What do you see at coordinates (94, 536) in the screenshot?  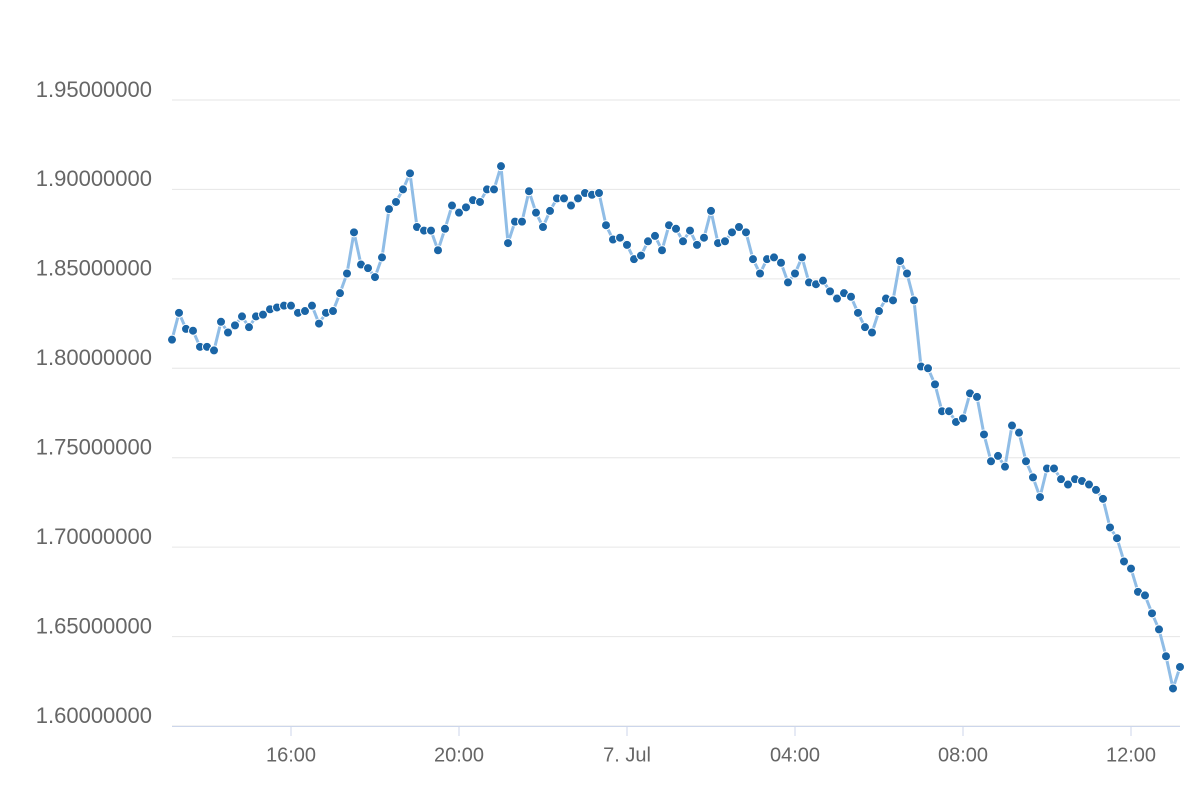 I see `y-tick-label: 1.70000000` at bounding box center [94, 536].